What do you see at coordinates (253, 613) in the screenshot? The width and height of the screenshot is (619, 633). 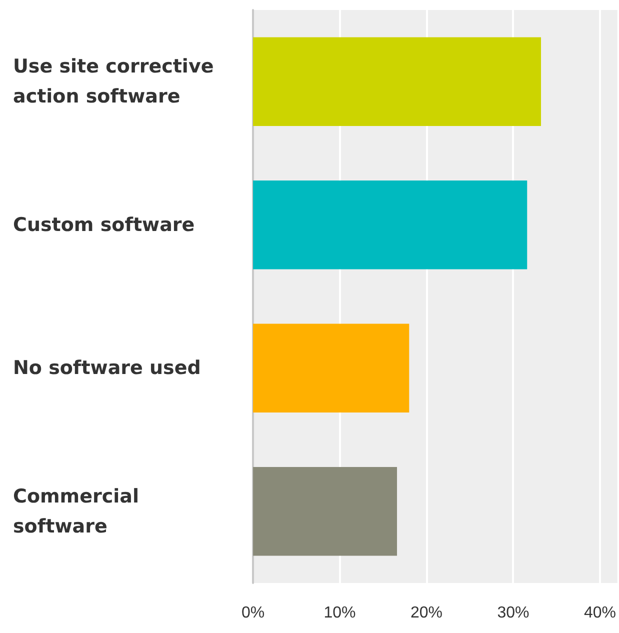 I see `x-tick-label: 0%` at bounding box center [253, 613].